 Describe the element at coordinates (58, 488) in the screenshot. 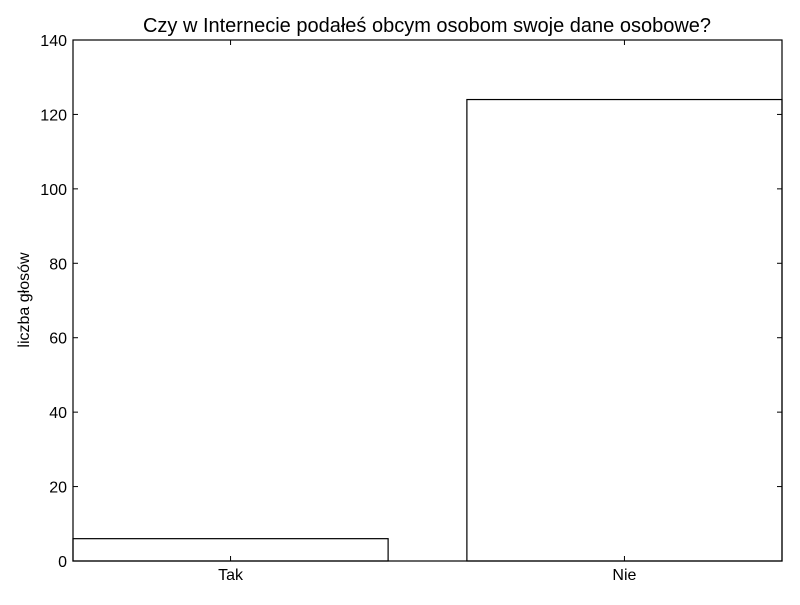

I see `y-tick-label: 20` at that location.